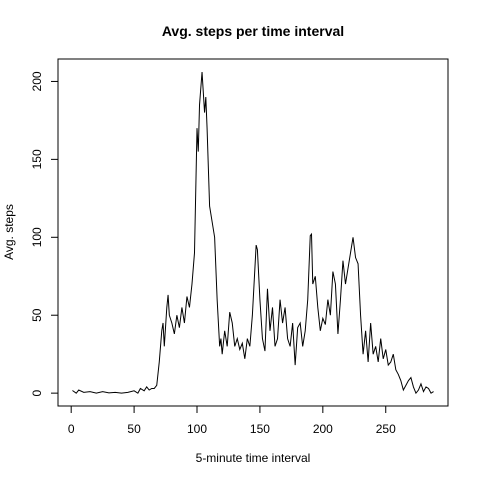 This screenshot has height=480, width=480. What do you see at coordinates (134, 429) in the screenshot?
I see `x-tick-label: 50` at bounding box center [134, 429].